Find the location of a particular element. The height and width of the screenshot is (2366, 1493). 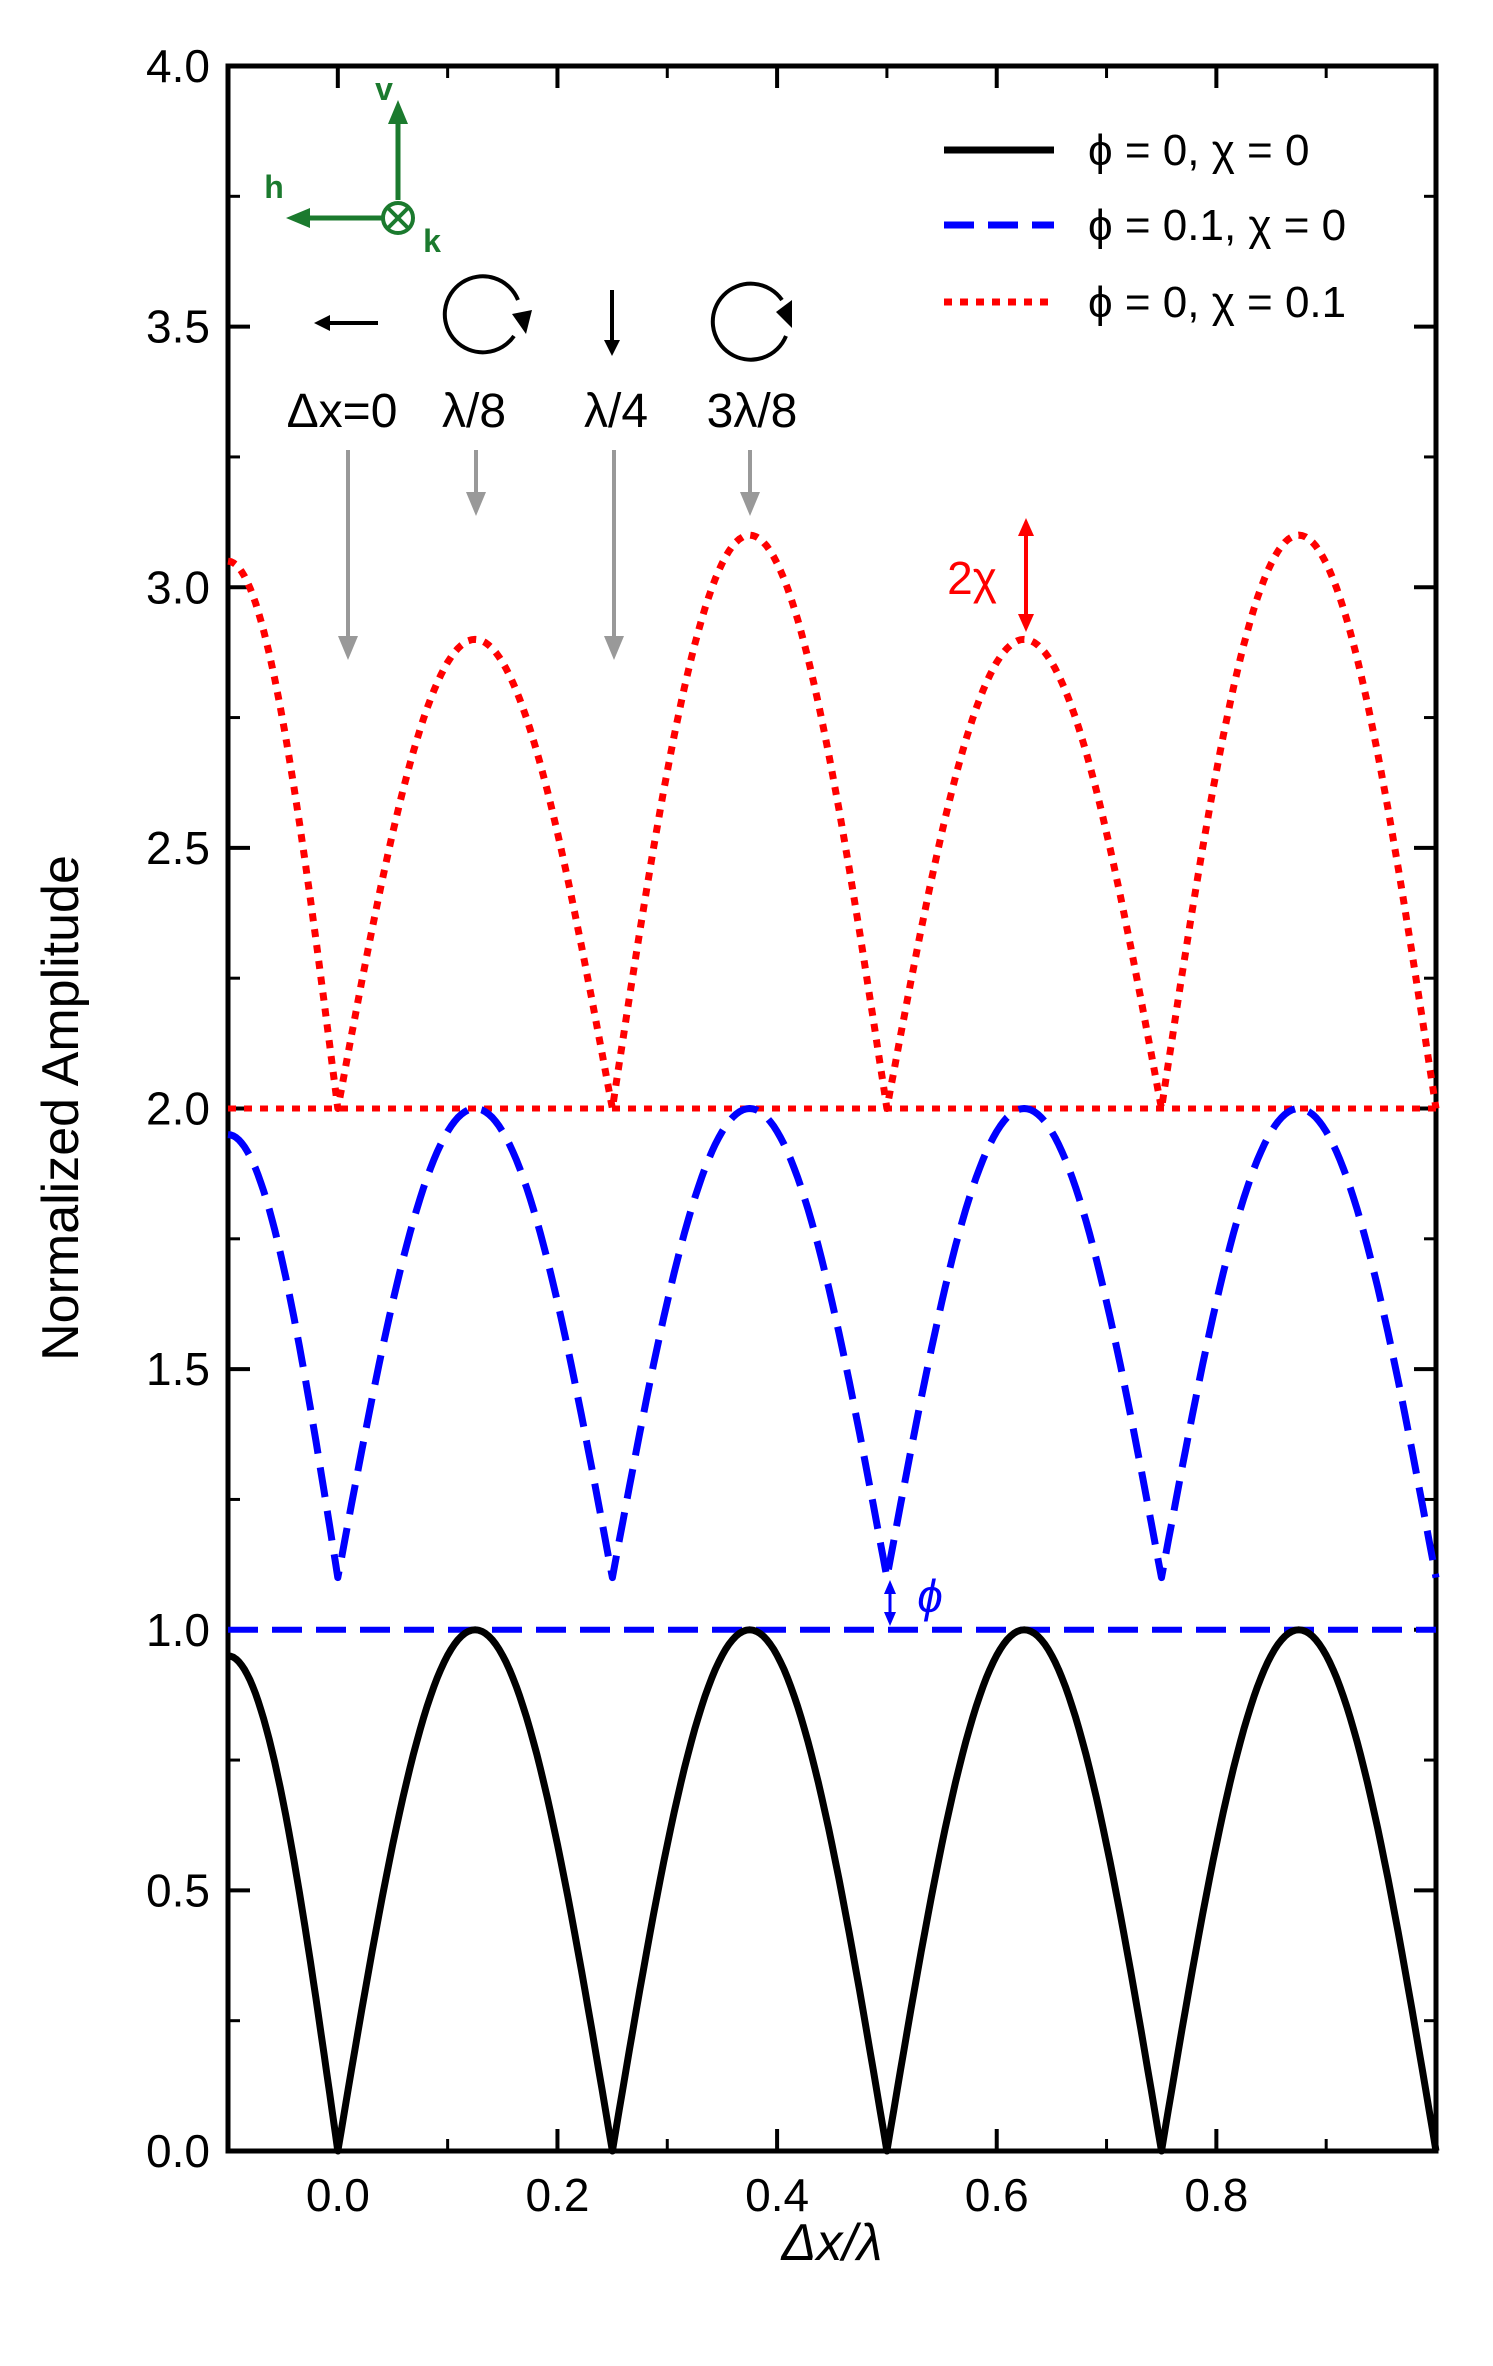

k-into-page-icon is located at coordinates (398, 218).